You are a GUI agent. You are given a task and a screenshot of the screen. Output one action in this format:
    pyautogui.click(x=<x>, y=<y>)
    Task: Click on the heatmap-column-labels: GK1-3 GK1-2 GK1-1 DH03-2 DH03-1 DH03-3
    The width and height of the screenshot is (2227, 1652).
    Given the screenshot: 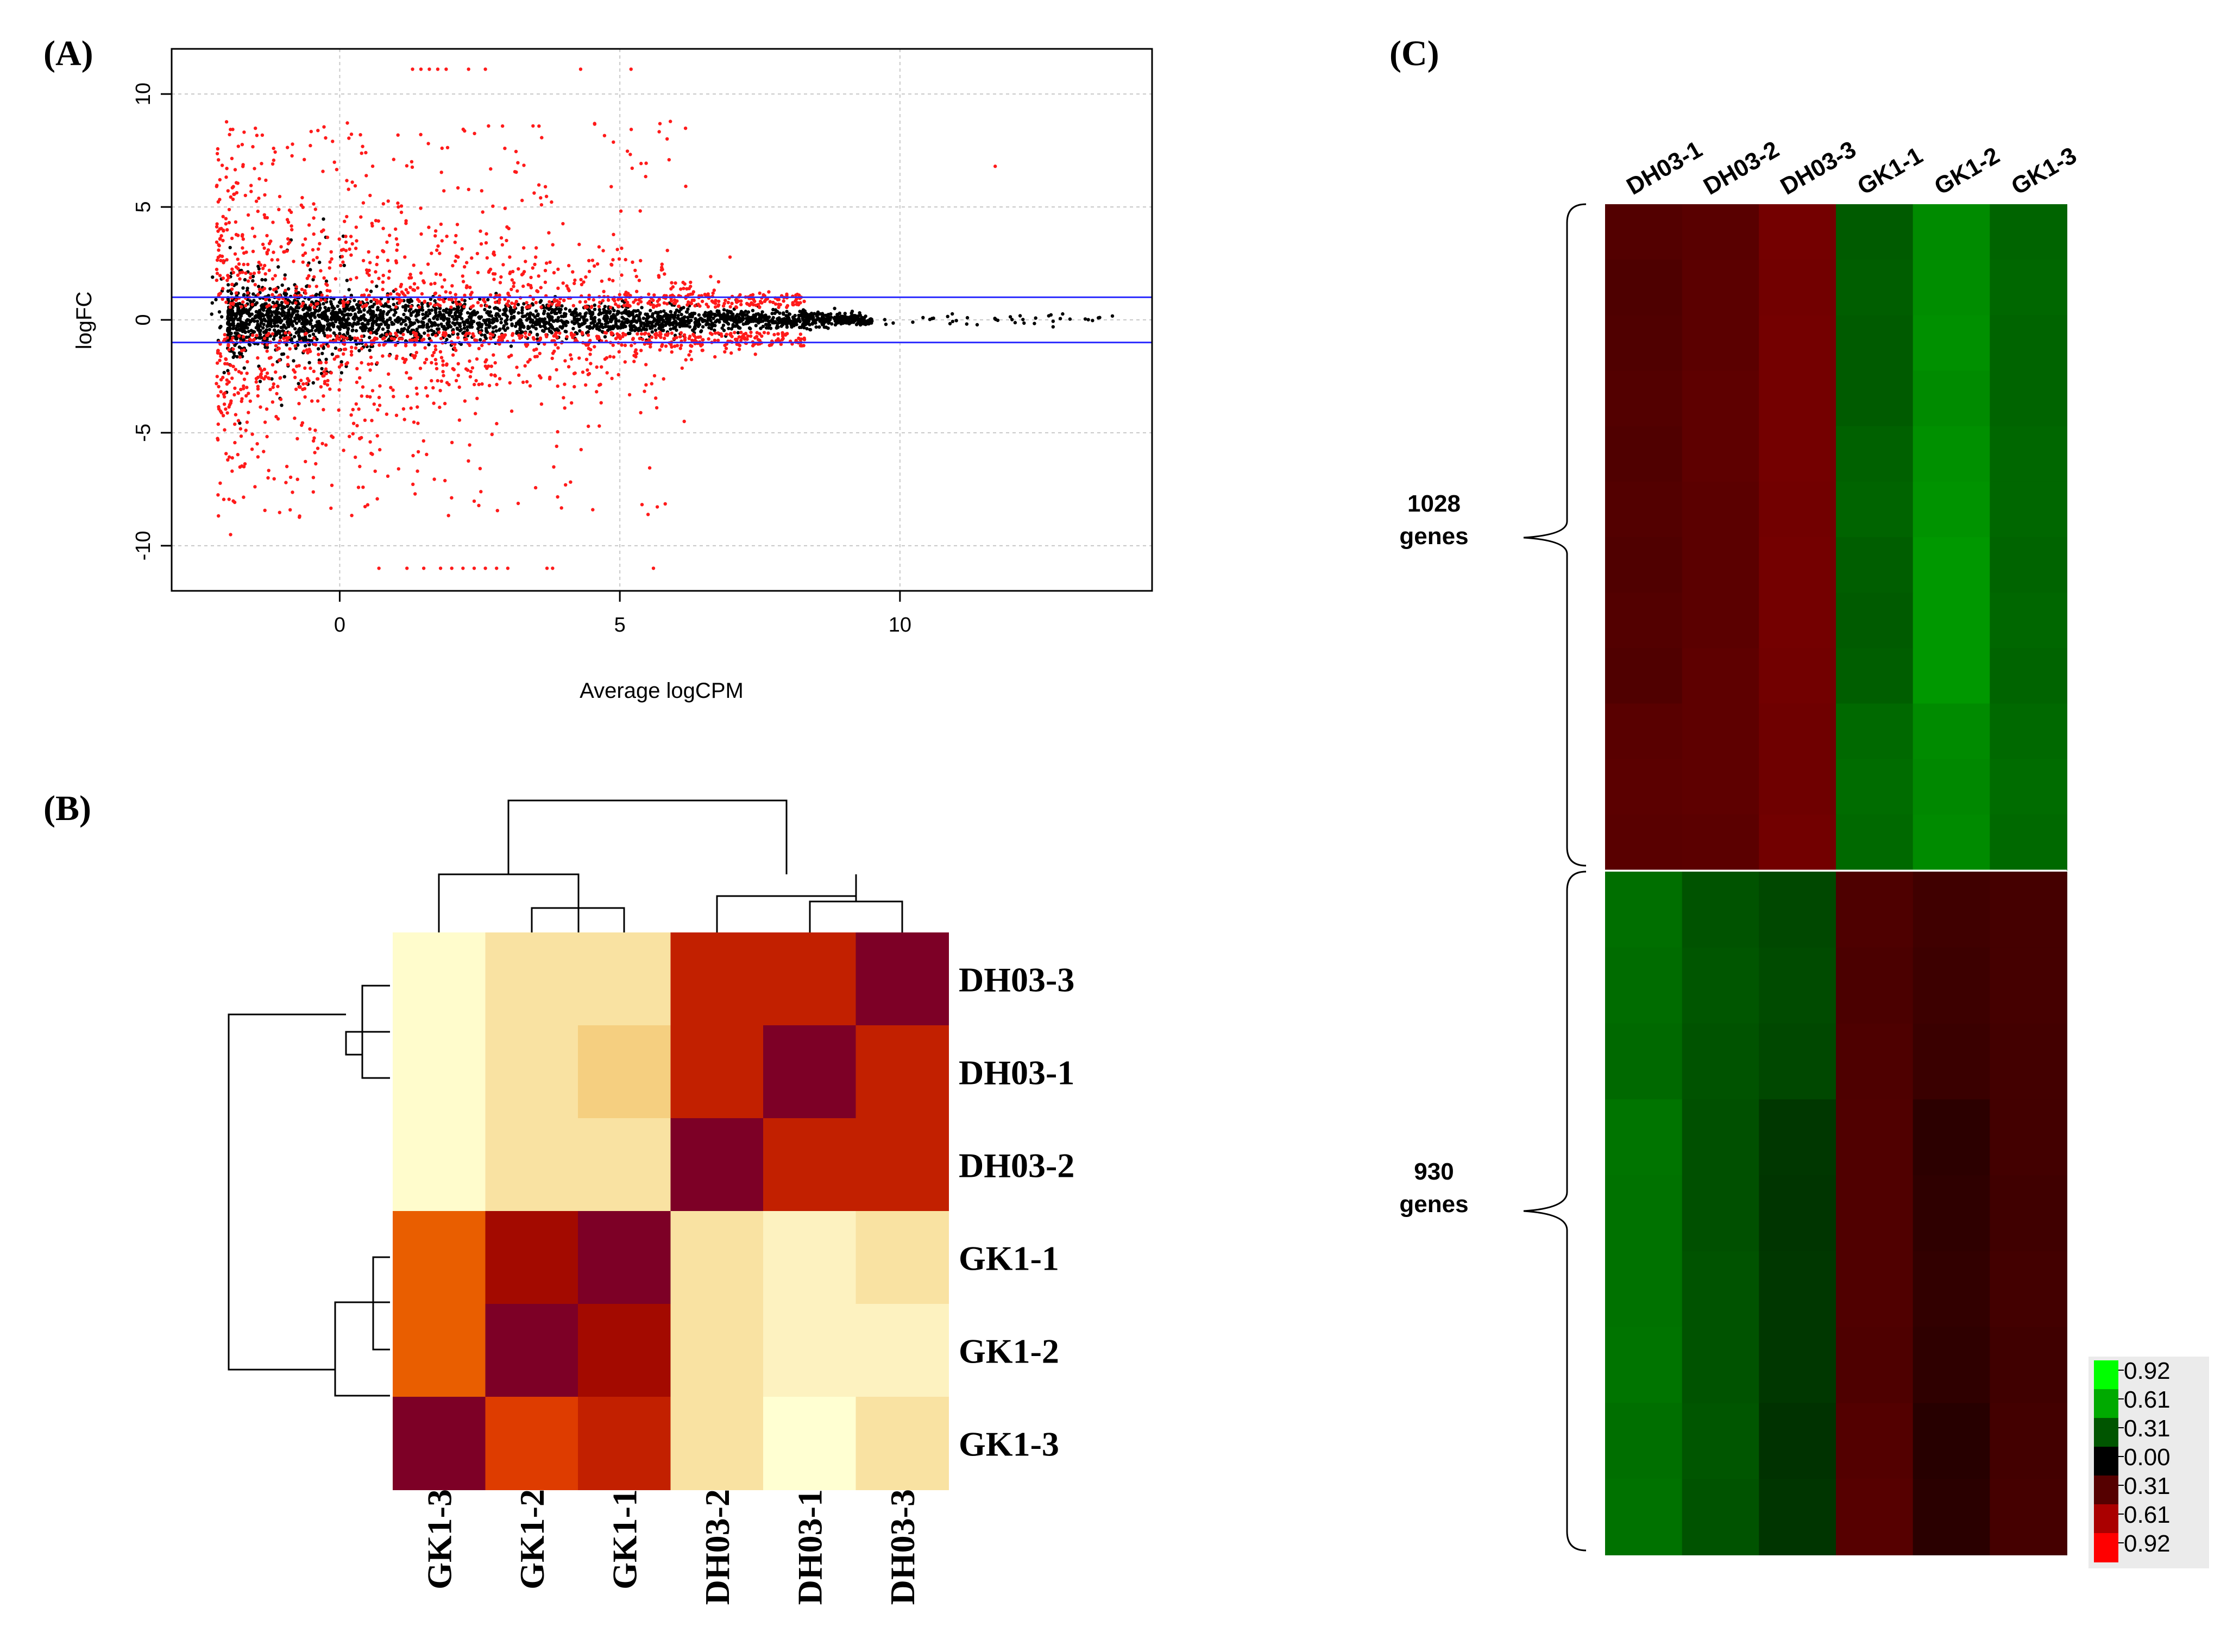 What is the action you would take?
    pyautogui.click(x=671, y=1547)
    